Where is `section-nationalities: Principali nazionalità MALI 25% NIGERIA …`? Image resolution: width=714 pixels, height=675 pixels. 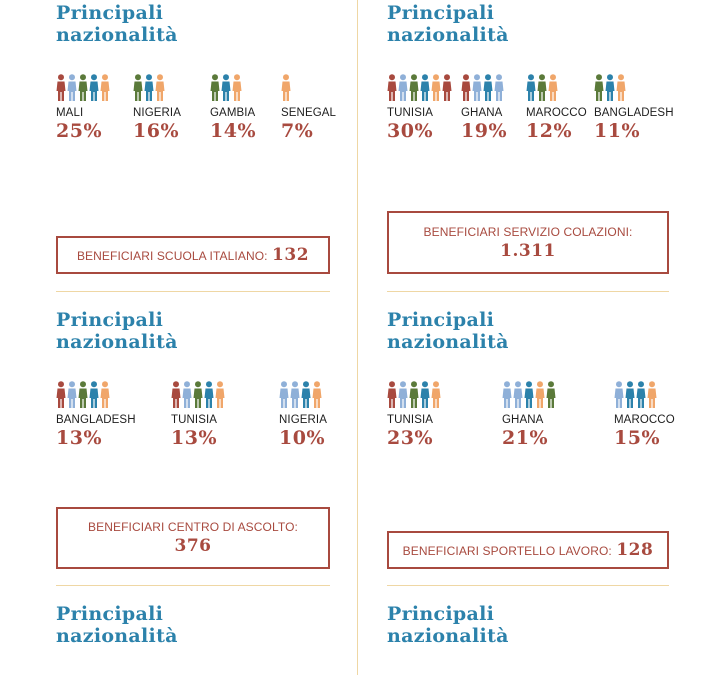 section-nationalities: Principali nazionalità MALI 25% NIGERIA … is located at coordinates (201, 72).